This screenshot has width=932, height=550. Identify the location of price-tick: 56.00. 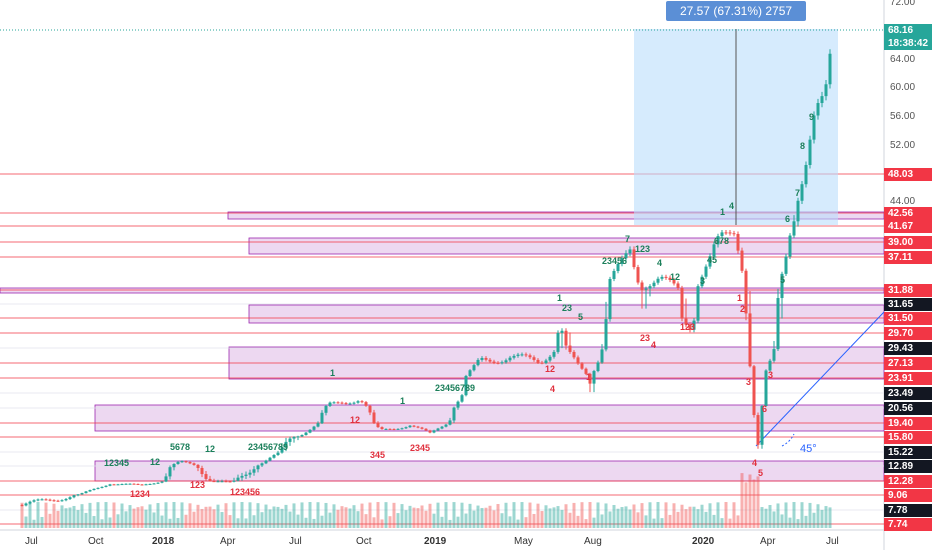
(903, 116).